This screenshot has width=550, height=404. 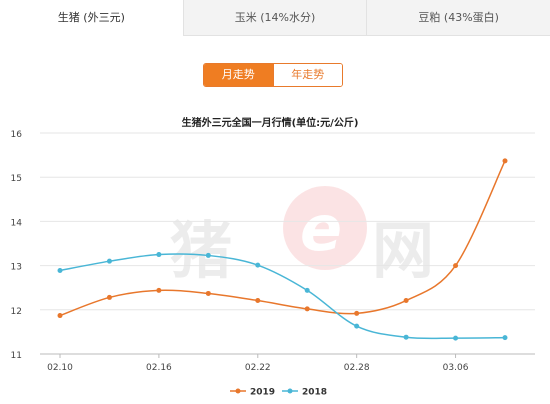 I want to click on x-axis-ticks: 02.10 02.16 02.22 02.28 03.06, so click(x=258, y=363).